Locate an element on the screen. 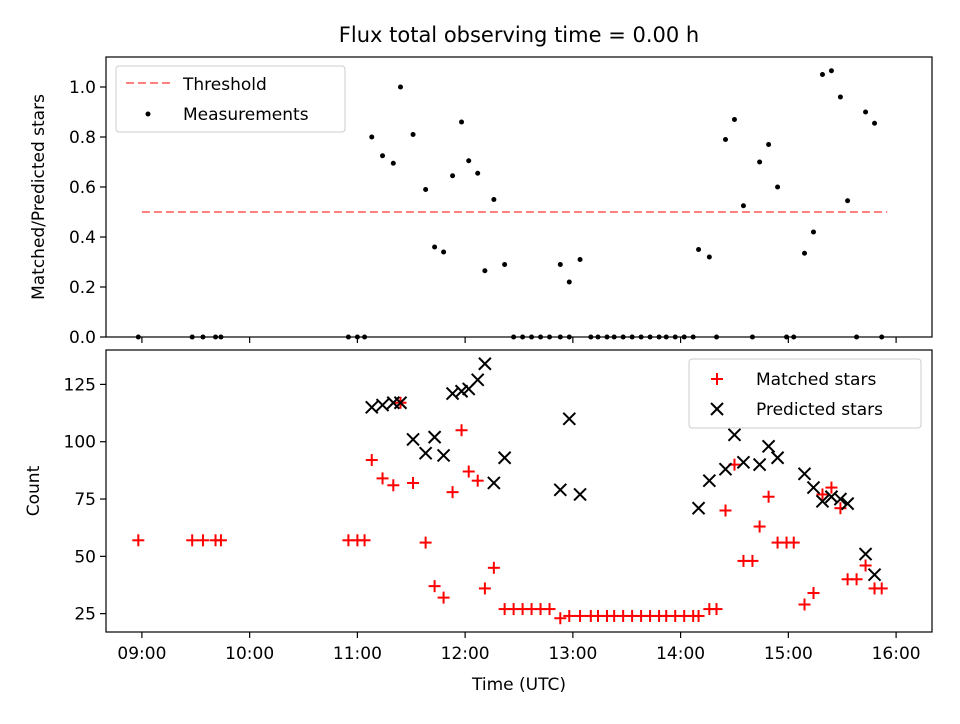 This screenshot has width=960, height=724. count-y-tick-label: 25 is located at coordinates (85, 615).